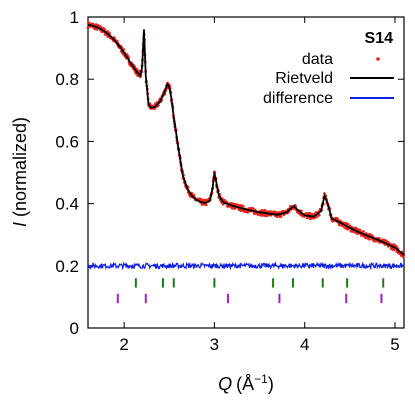  I want to click on legend-data-marker, so click(378, 59).